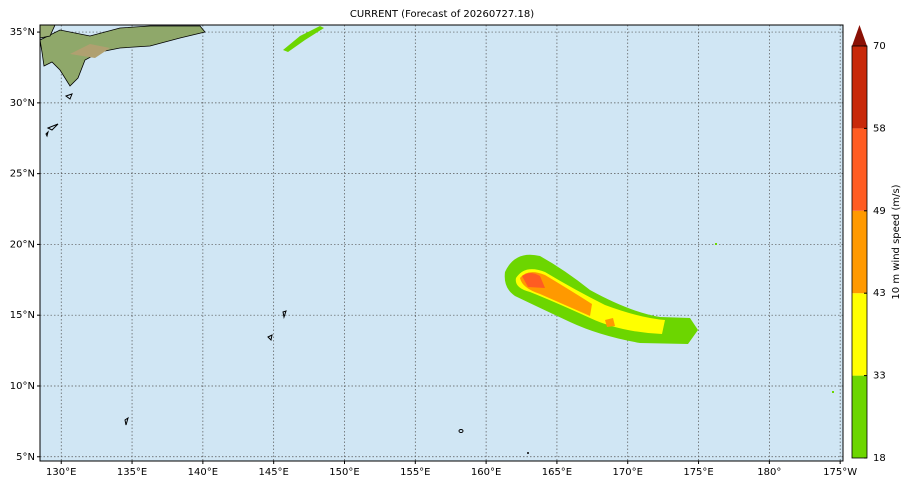 The image size is (911, 491). I want to click on x-tick-label: 160°E, so click(486, 472).